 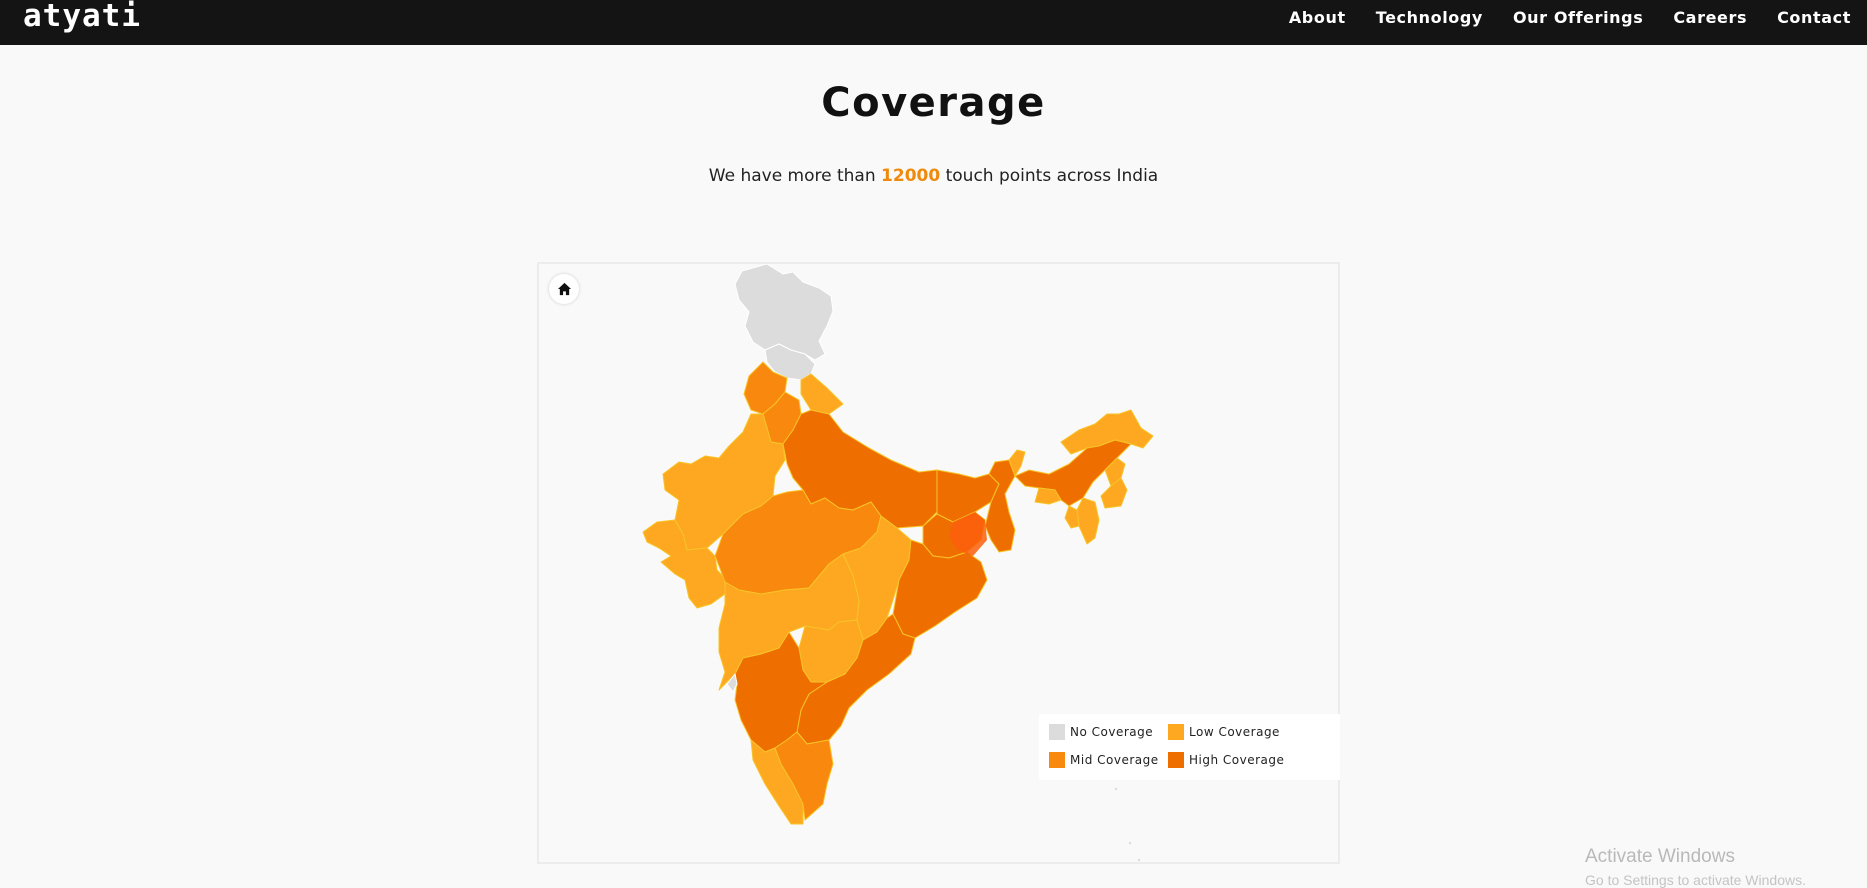 What do you see at coordinates (1114, 493) in the screenshot?
I see `region-manipur` at bounding box center [1114, 493].